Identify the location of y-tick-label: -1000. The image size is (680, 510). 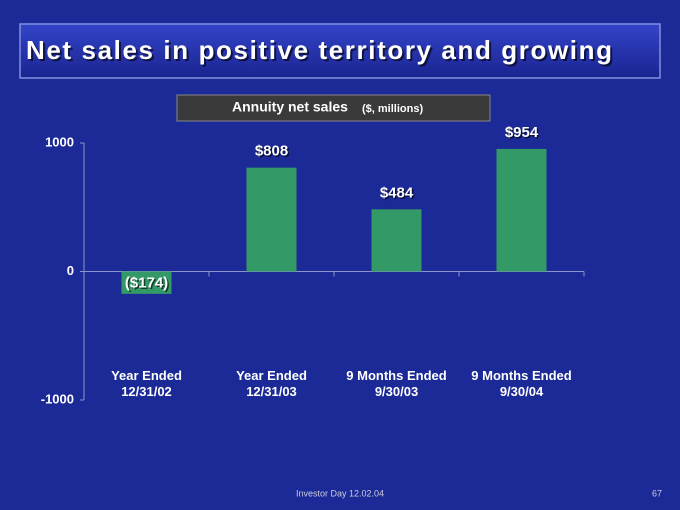
(57, 398).